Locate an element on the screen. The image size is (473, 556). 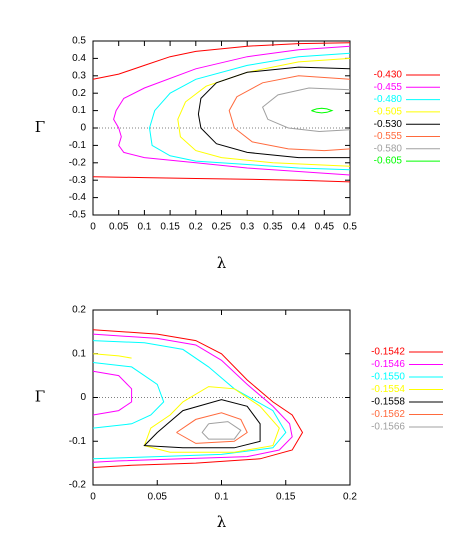
x-tick-label: 0.45 is located at coordinates (325, 227).